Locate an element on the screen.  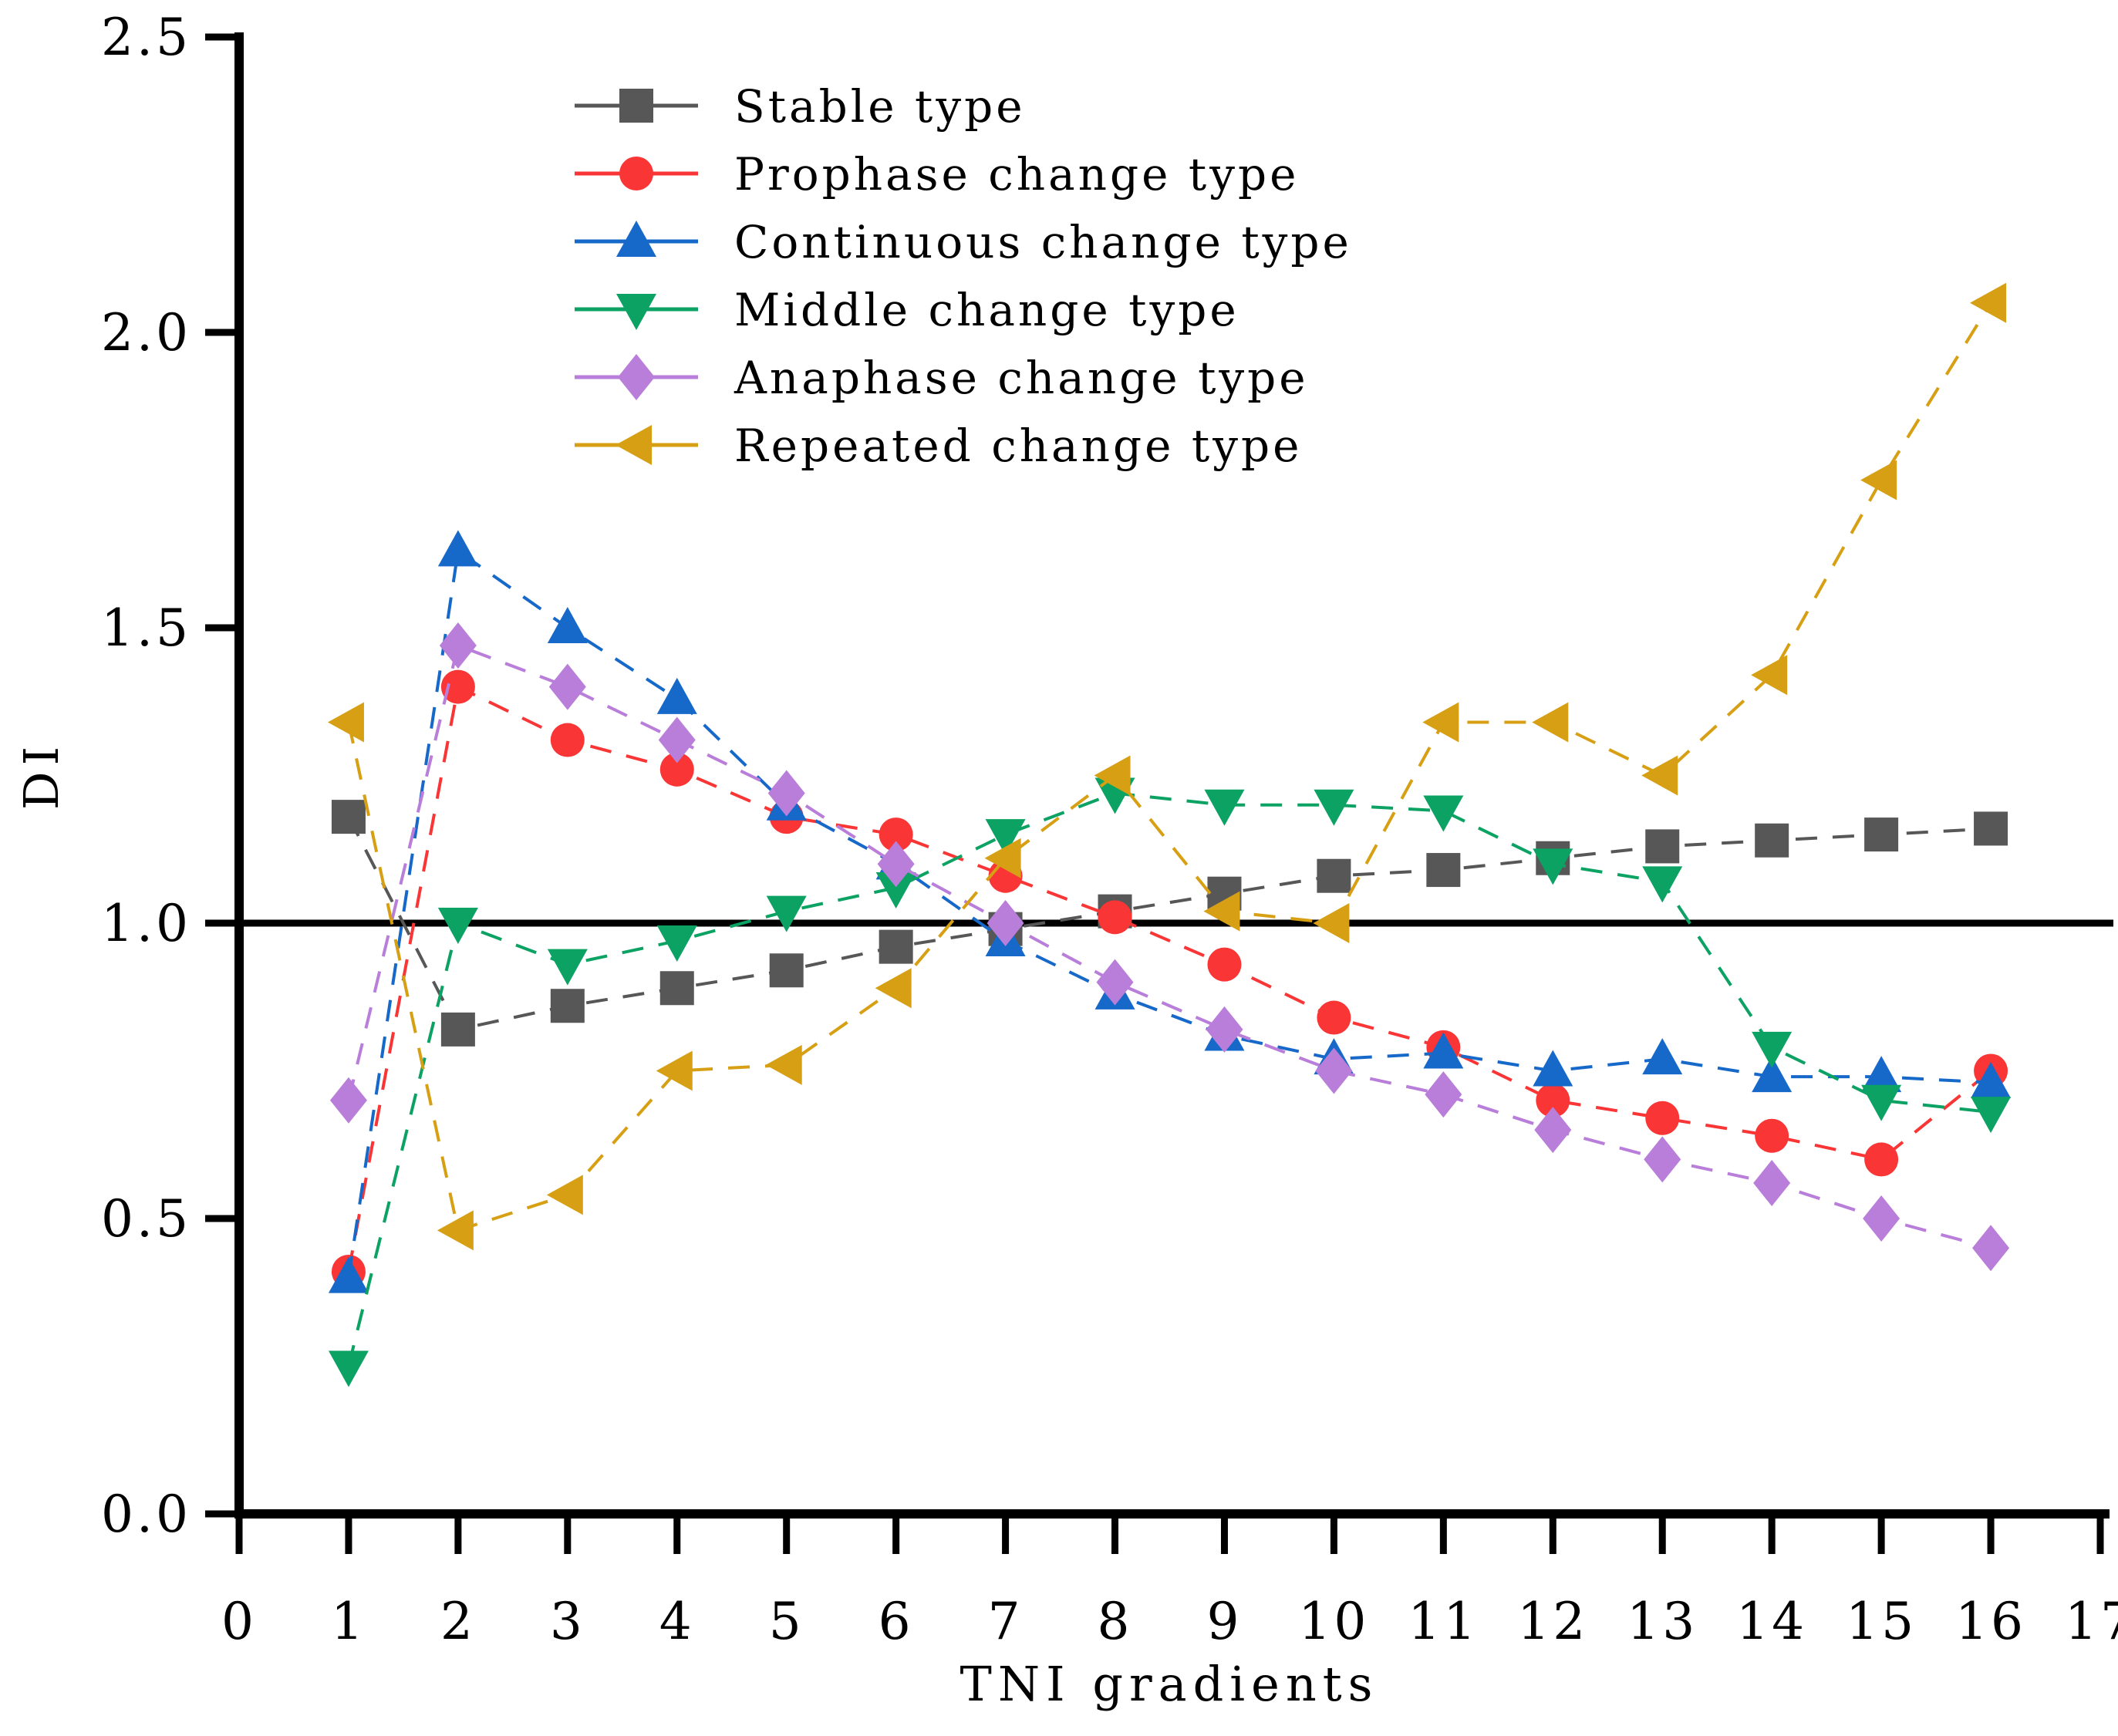
x-tick-label: 7 is located at coordinates (1006, 1622).